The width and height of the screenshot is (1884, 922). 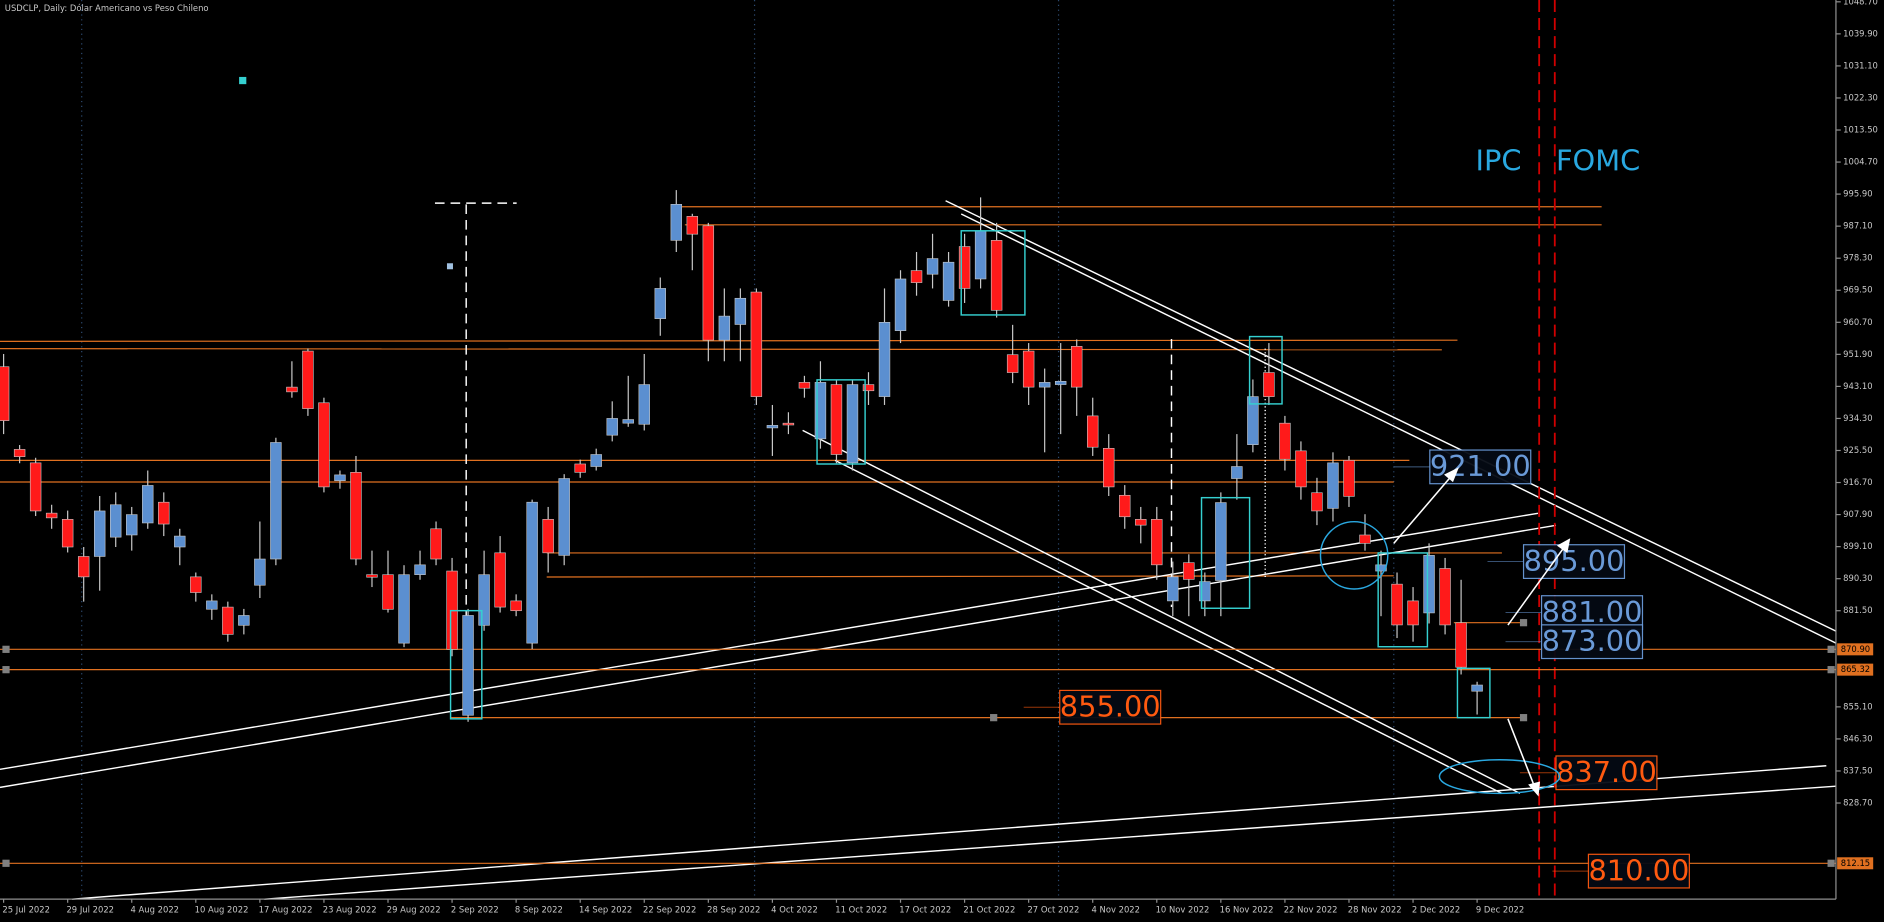 What do you see at coordinates (1598, 160) in the screenshot?
I see `event-label: FOMC` at bounding box center [1598, 160].